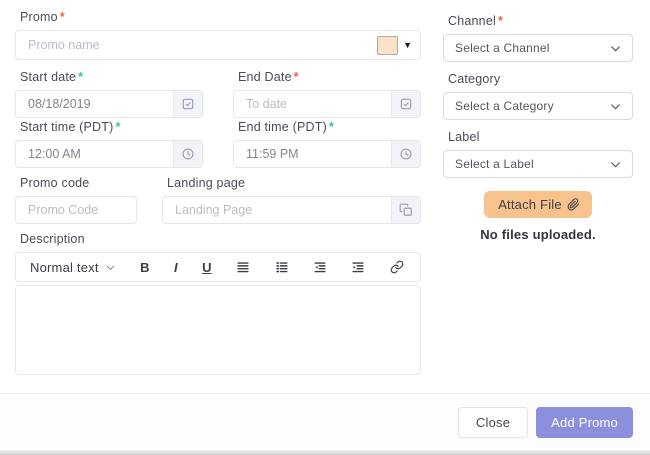  Describe the element at coordinates (64, 267) in the screenshot. I see `paragraph-style-value: Normal text` at that location.